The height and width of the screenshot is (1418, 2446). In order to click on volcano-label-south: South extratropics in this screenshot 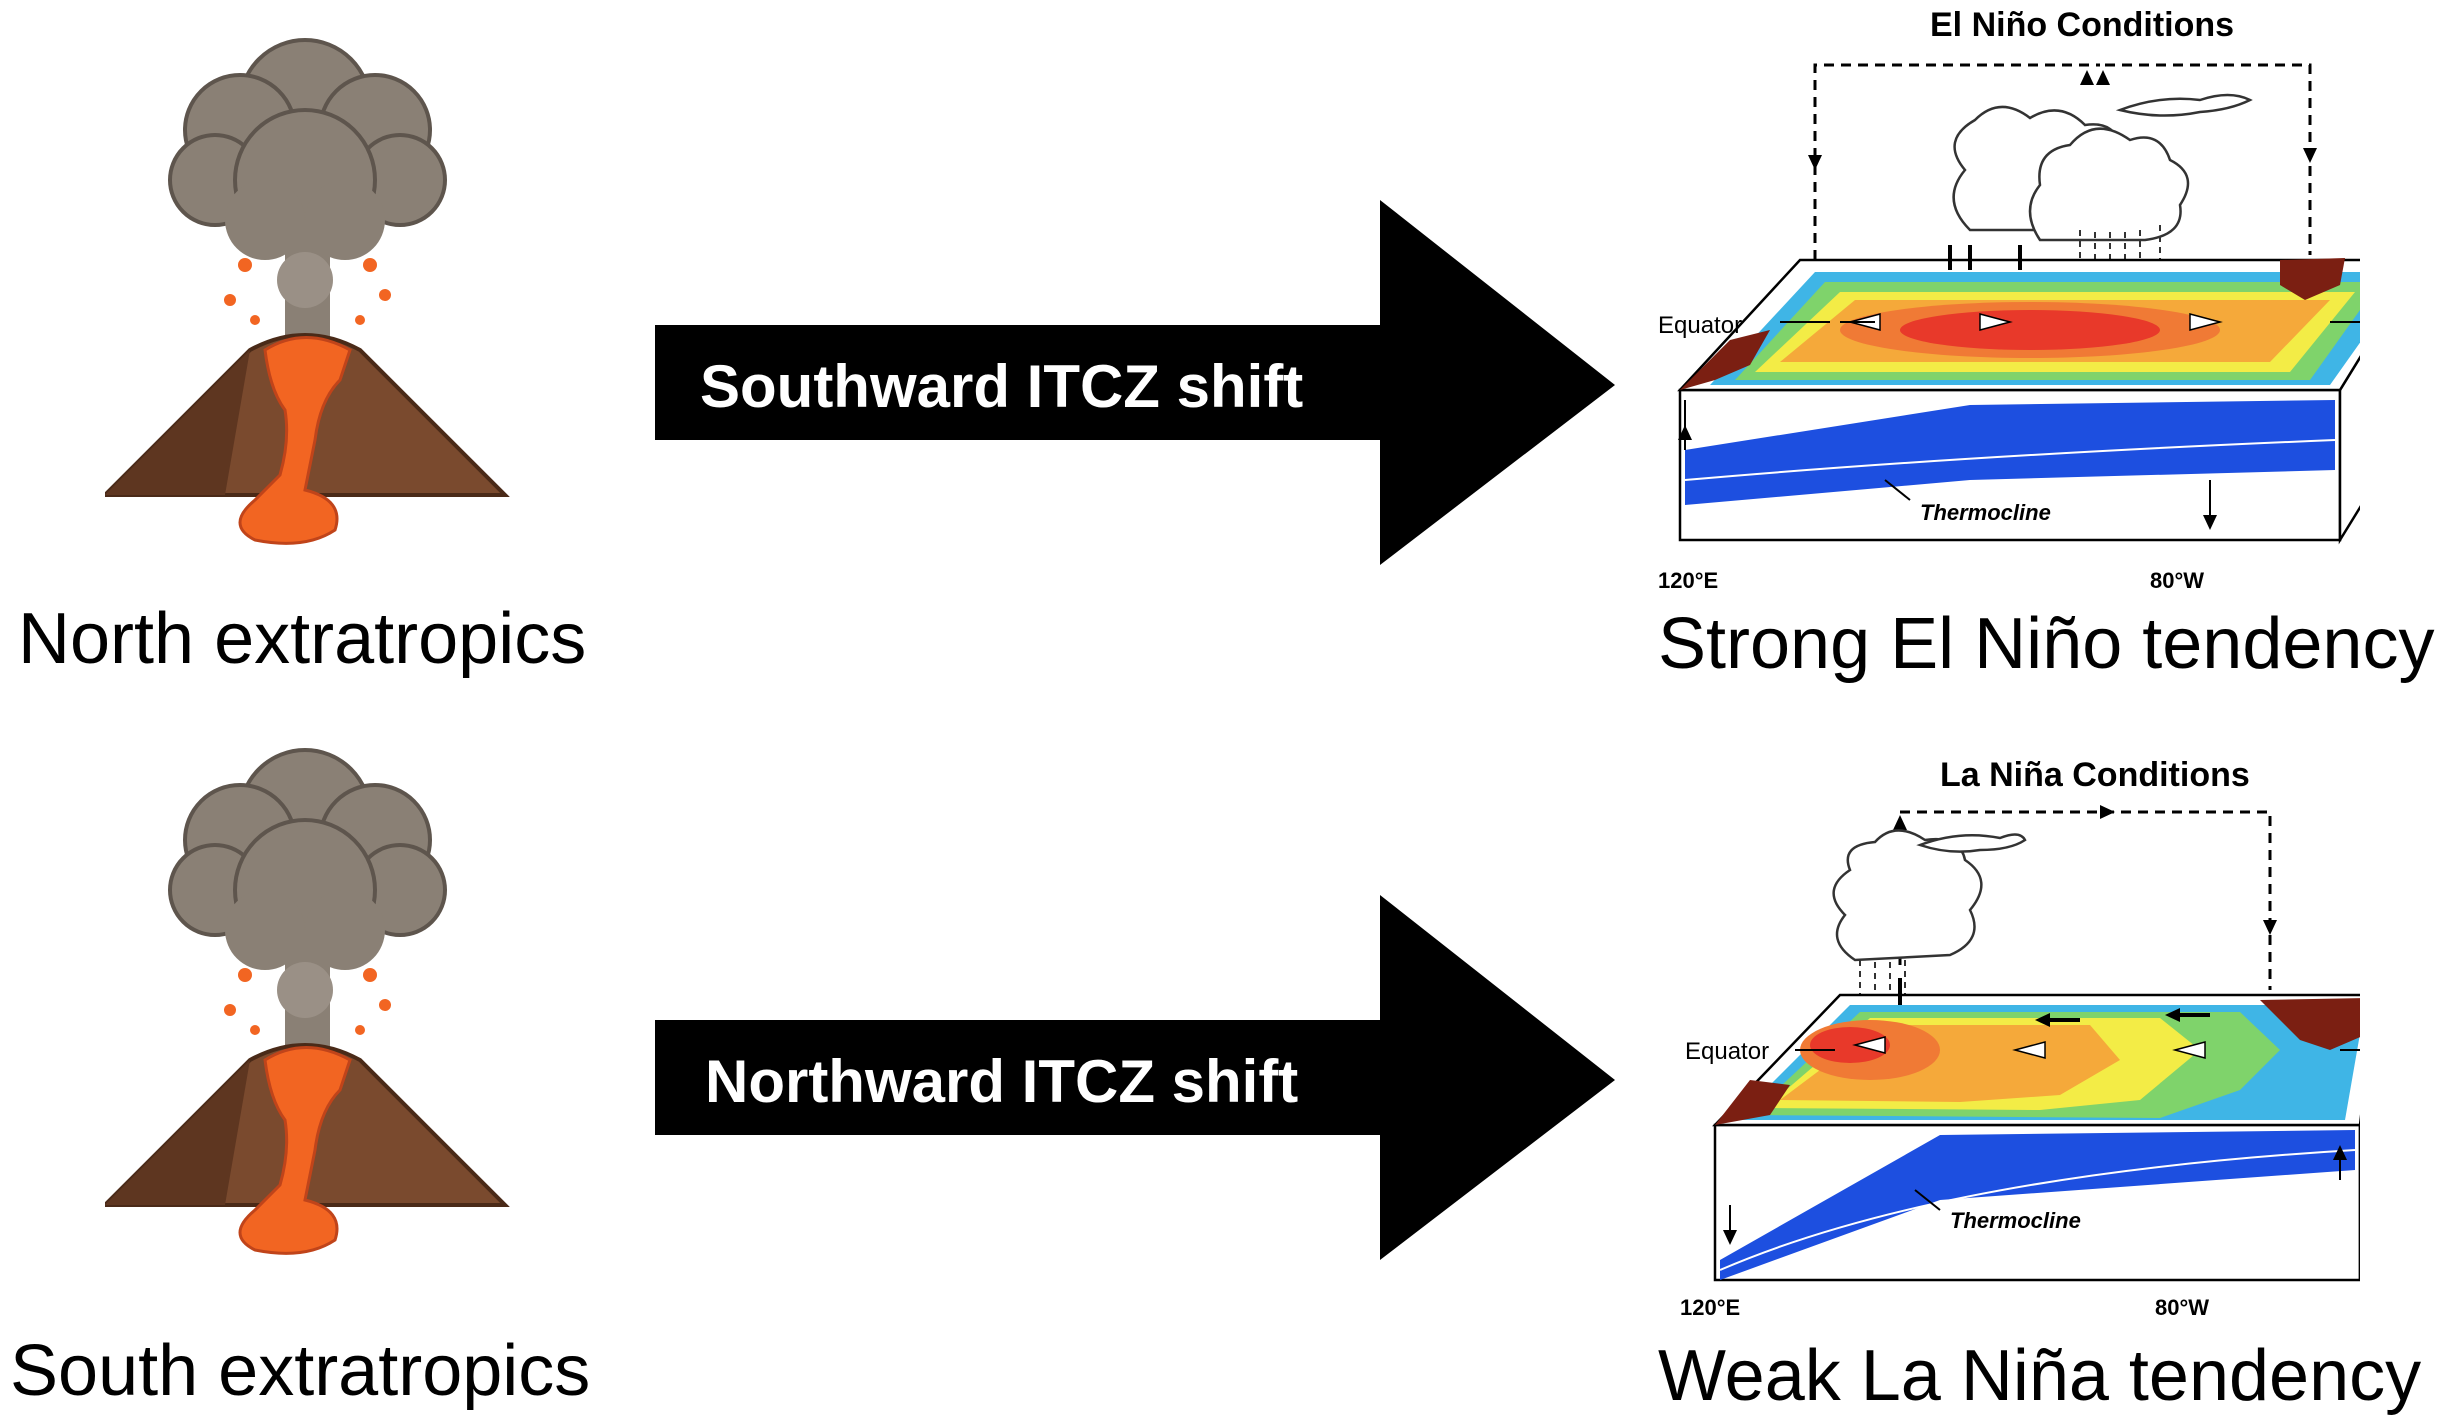, I will do `click(300, 1371)`.